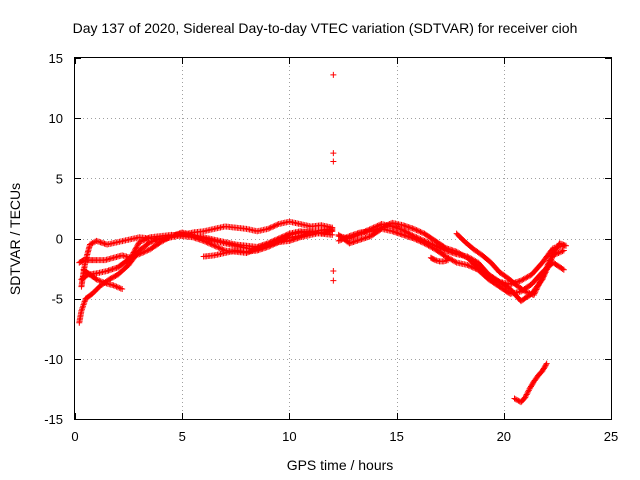  I want to click on x-tick-label: 5, so click(182, 436).